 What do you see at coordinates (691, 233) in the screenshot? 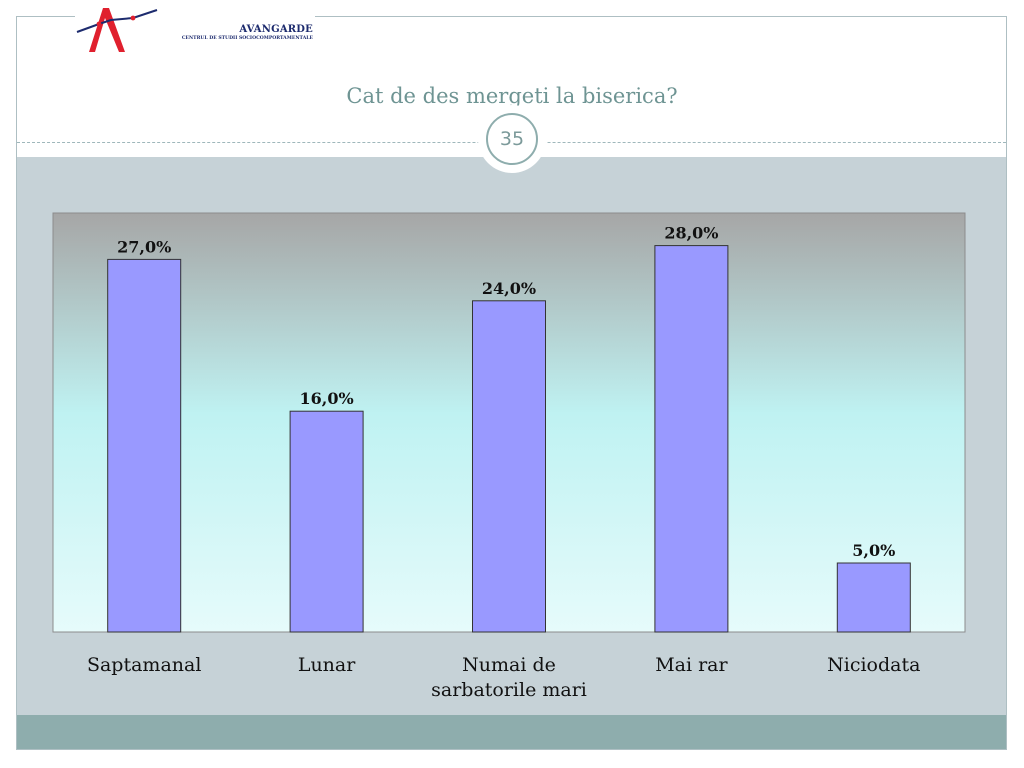
I see `data-label-3: 28,0%` at bounding box center [691, 233].